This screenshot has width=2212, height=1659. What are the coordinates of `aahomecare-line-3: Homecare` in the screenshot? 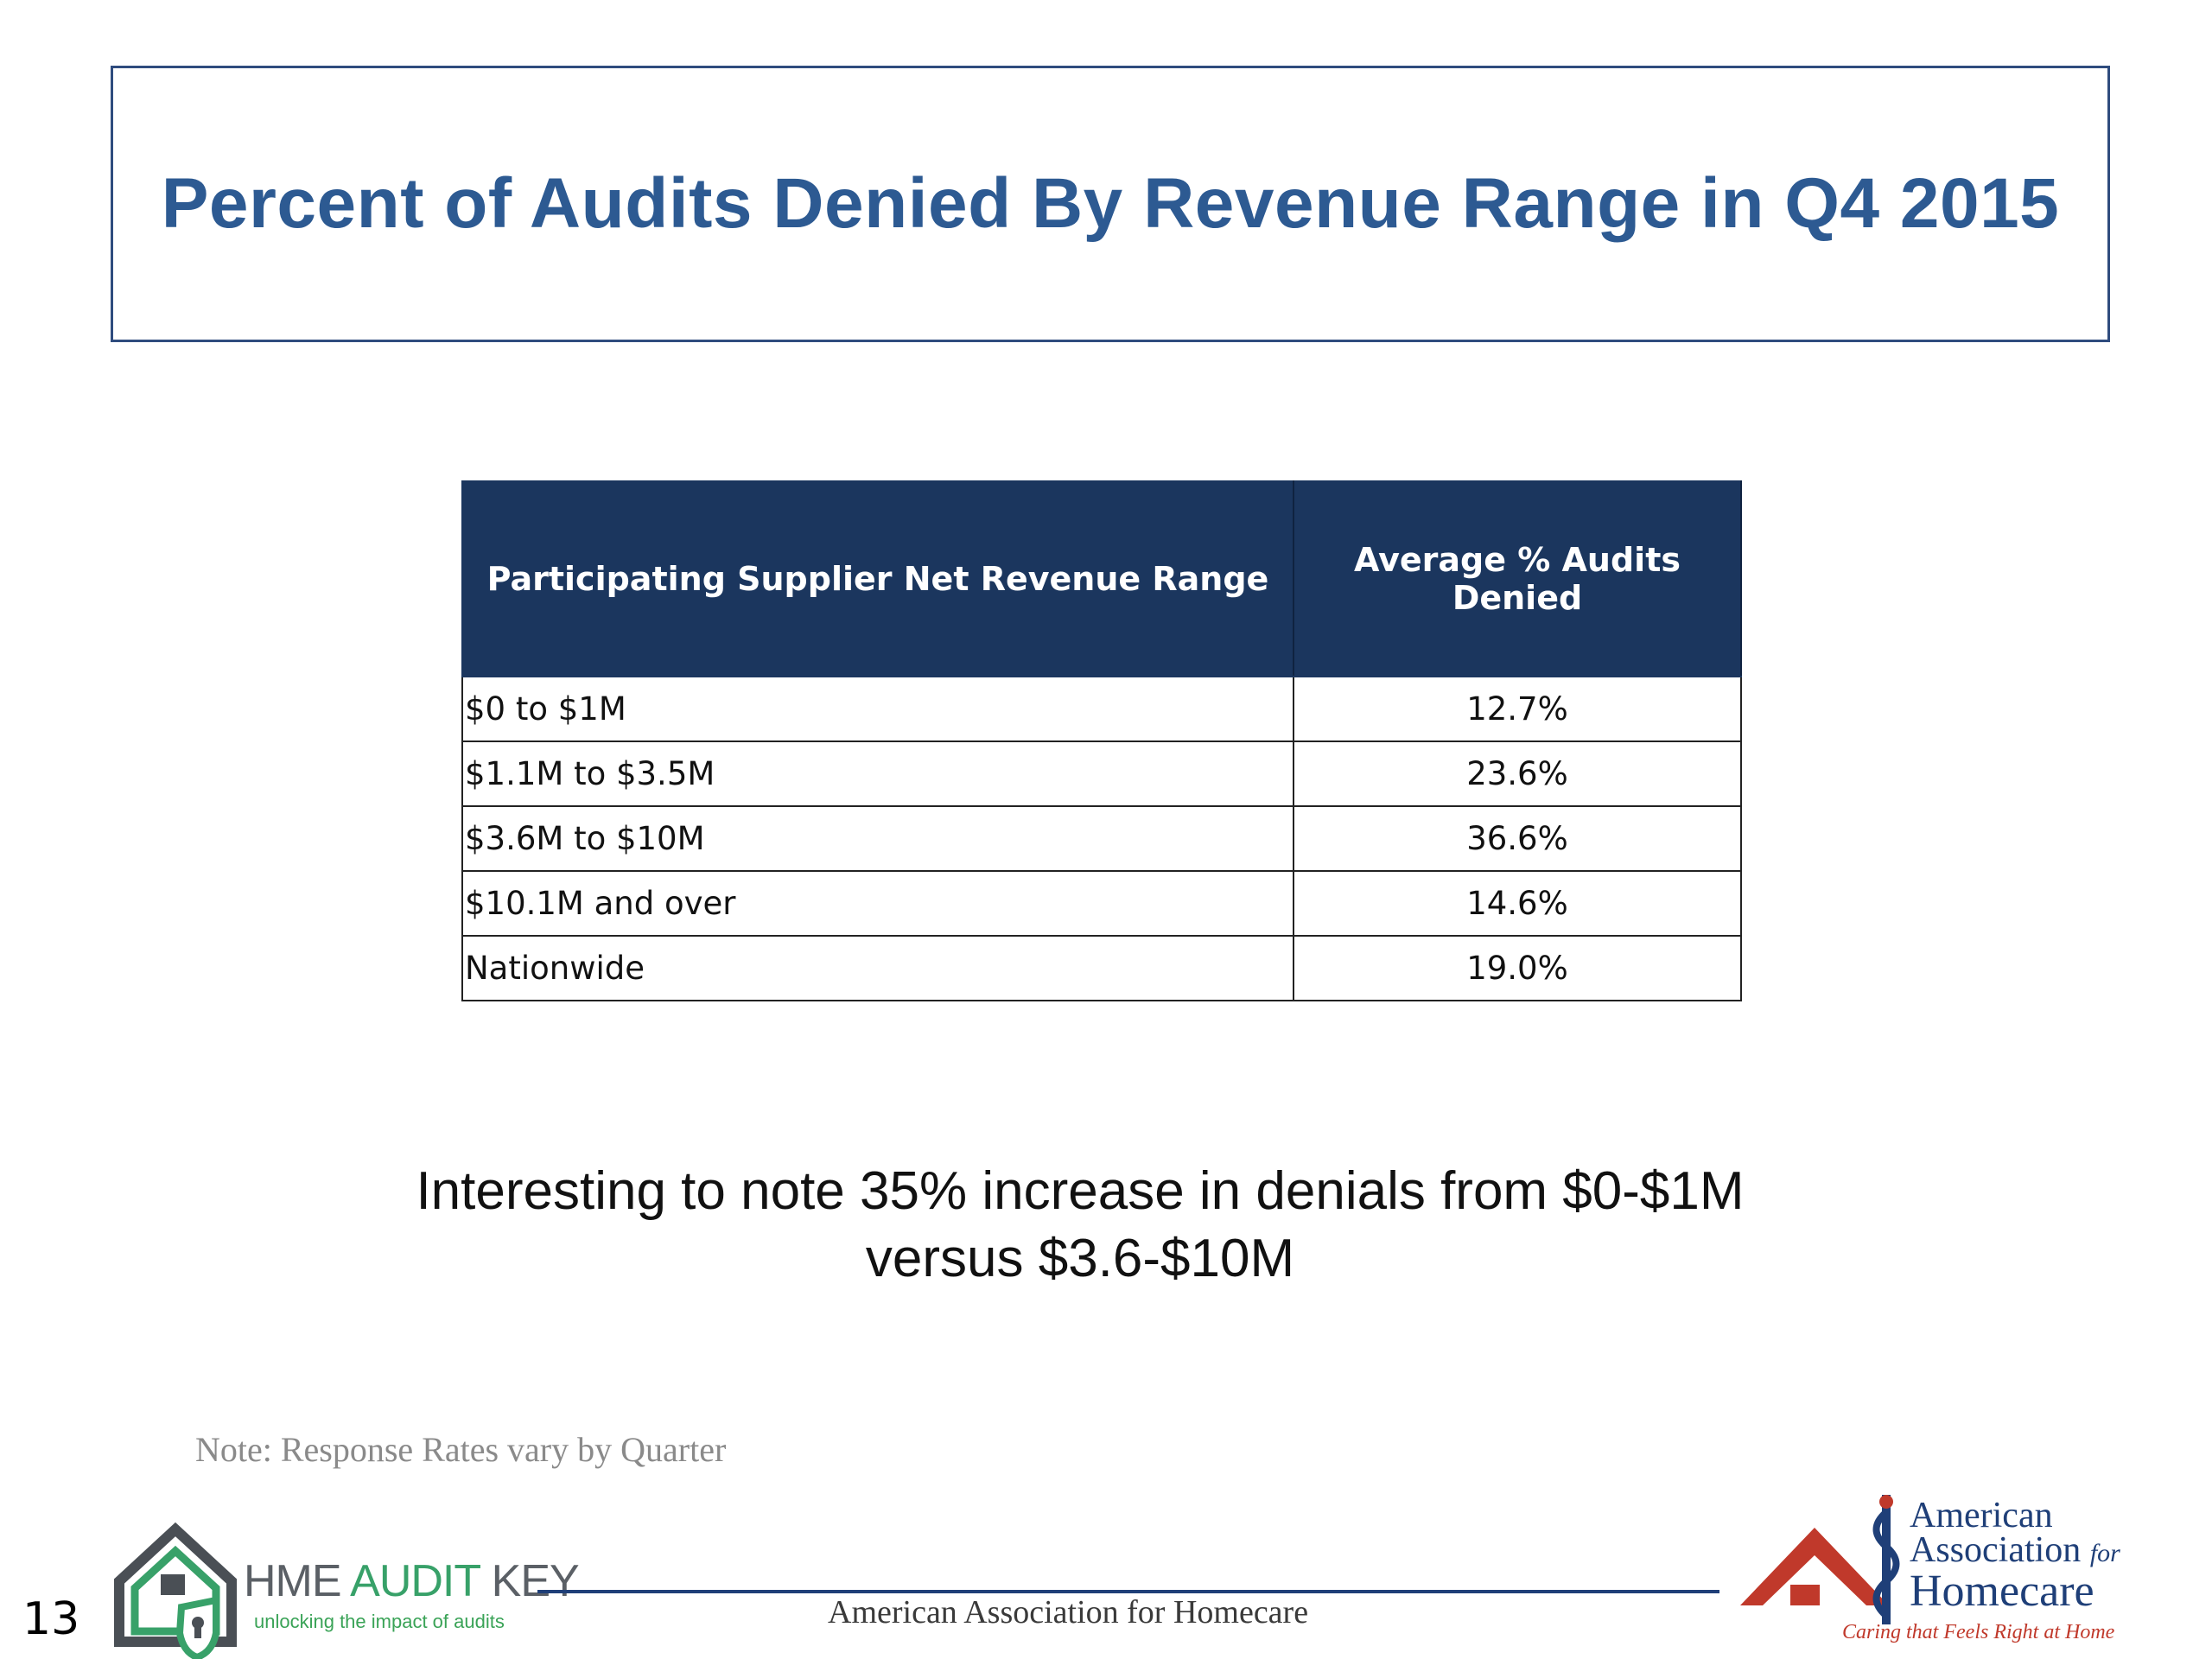 It's located at (2002, 1591).